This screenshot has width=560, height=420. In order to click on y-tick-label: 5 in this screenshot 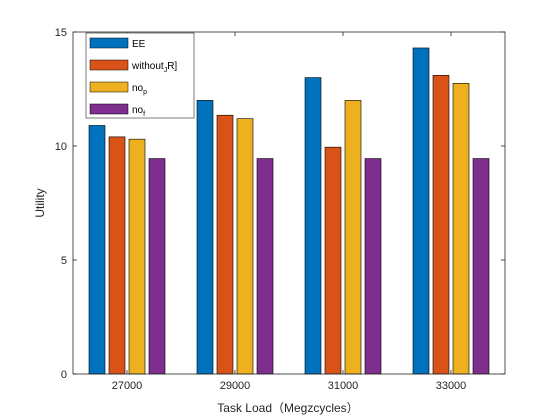, I will do `click(64, 261)`.